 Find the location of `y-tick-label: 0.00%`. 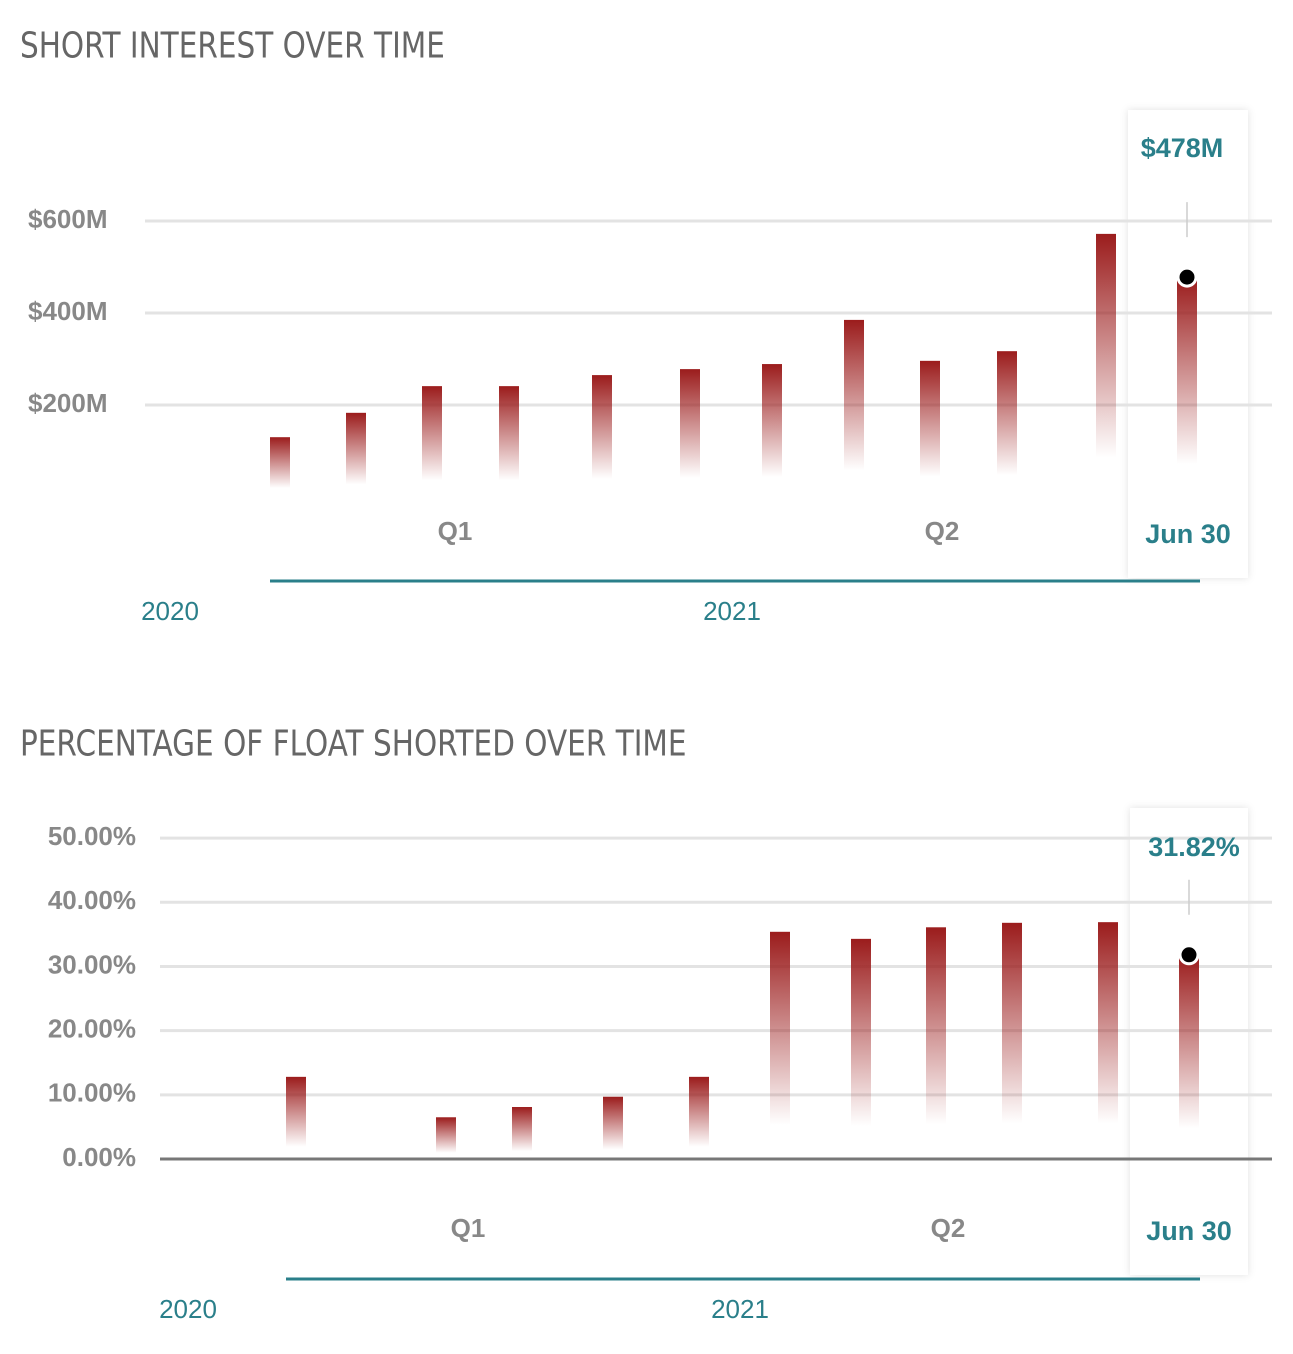

y-tick-label: 0.00% is located at coordinates (99, 1157).